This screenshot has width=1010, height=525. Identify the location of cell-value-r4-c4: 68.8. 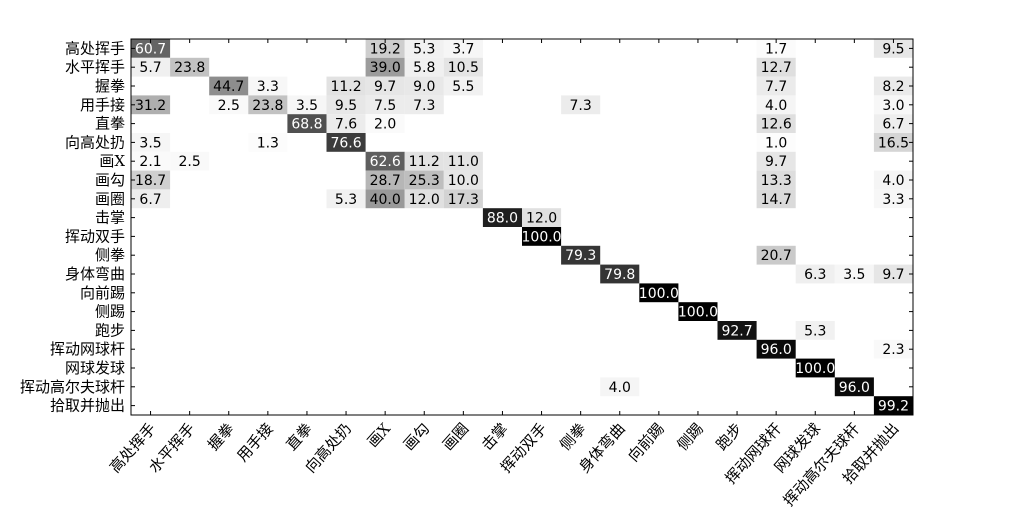
(306, 125).